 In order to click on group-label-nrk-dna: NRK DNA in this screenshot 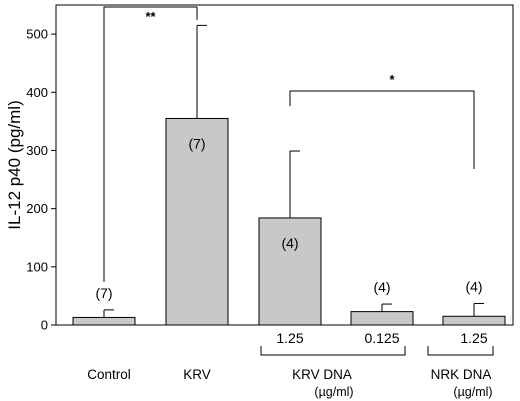, I will do `click(461, 374)`.